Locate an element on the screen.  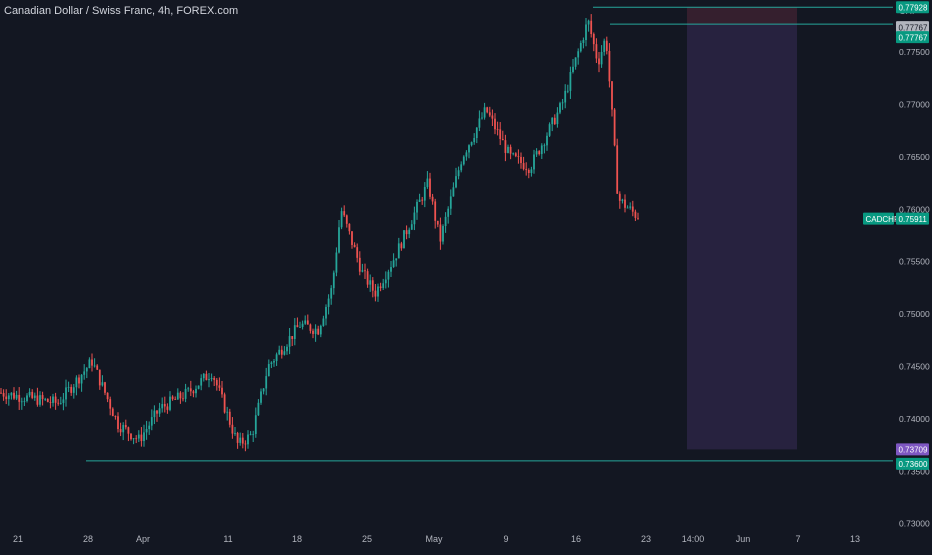
price-tick-label: 0.73000 is located at coordinates (914, 524).